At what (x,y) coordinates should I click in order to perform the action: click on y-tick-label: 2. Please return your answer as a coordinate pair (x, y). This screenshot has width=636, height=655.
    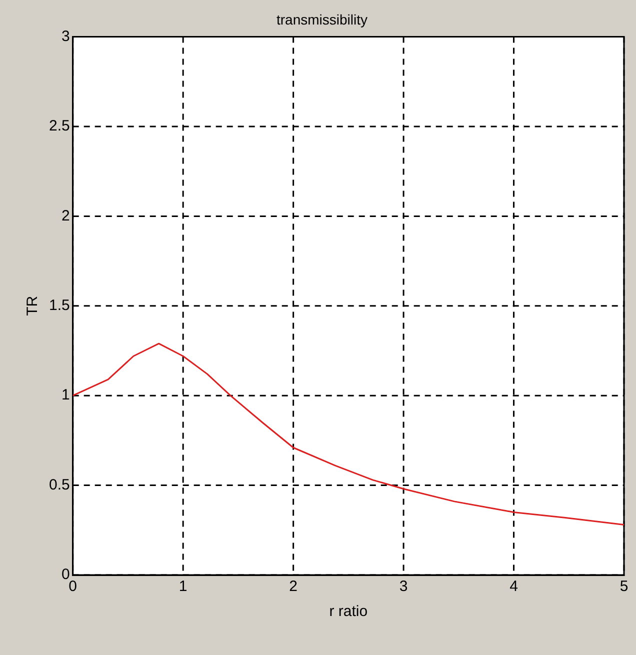
    Looking at the image, I should click on (66, 215).